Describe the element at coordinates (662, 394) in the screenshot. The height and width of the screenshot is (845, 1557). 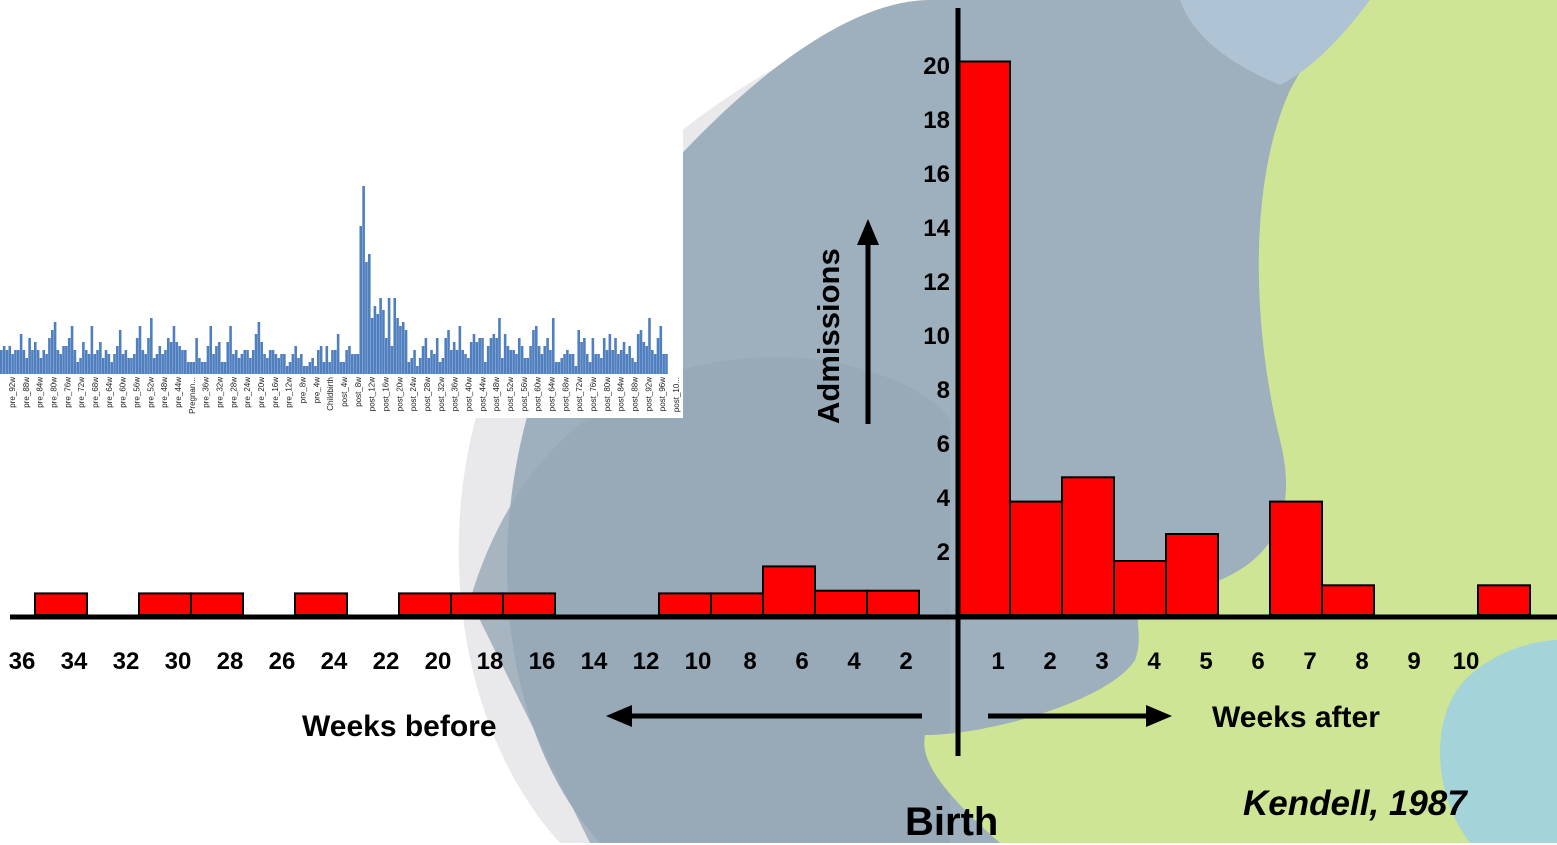
I see `inset-tick-label: post_96w` at that location.